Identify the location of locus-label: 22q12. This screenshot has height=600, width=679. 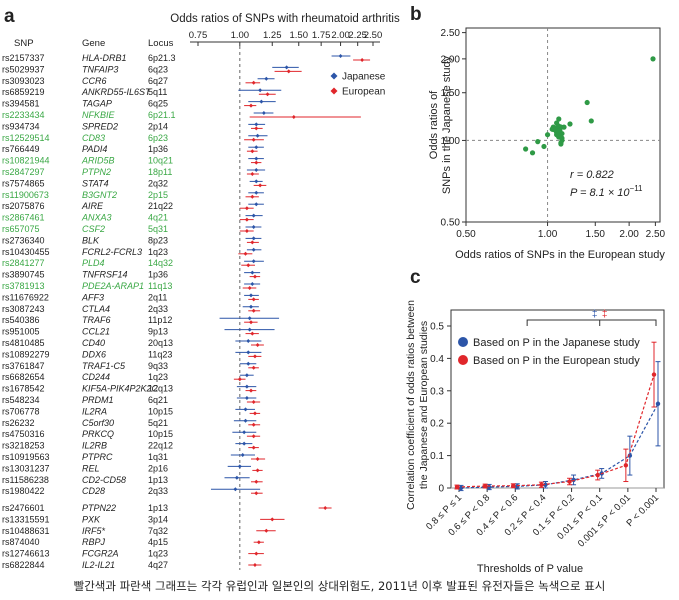
(160, 446).